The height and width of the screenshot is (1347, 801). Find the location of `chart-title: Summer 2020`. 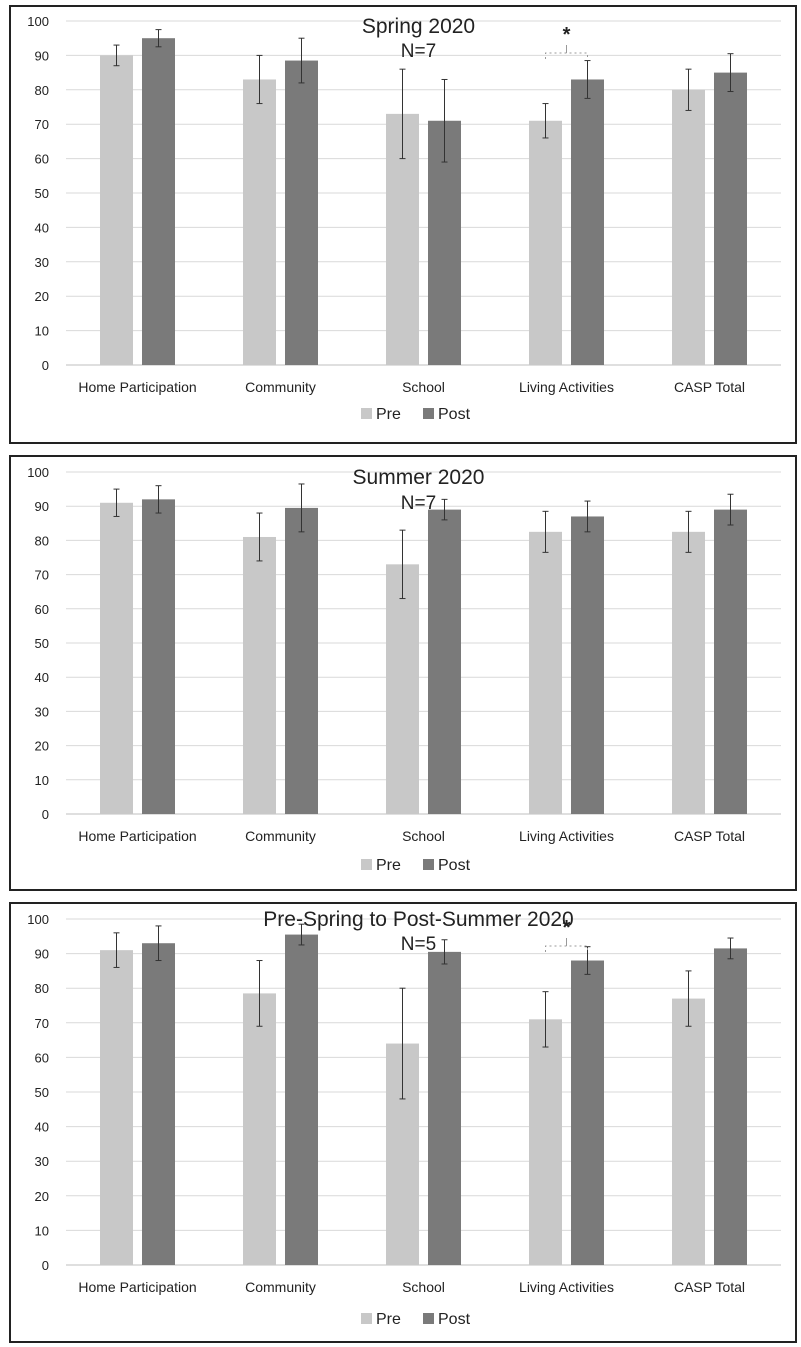

chart-title: Summer 2020 is located at coordinates (419, 477).